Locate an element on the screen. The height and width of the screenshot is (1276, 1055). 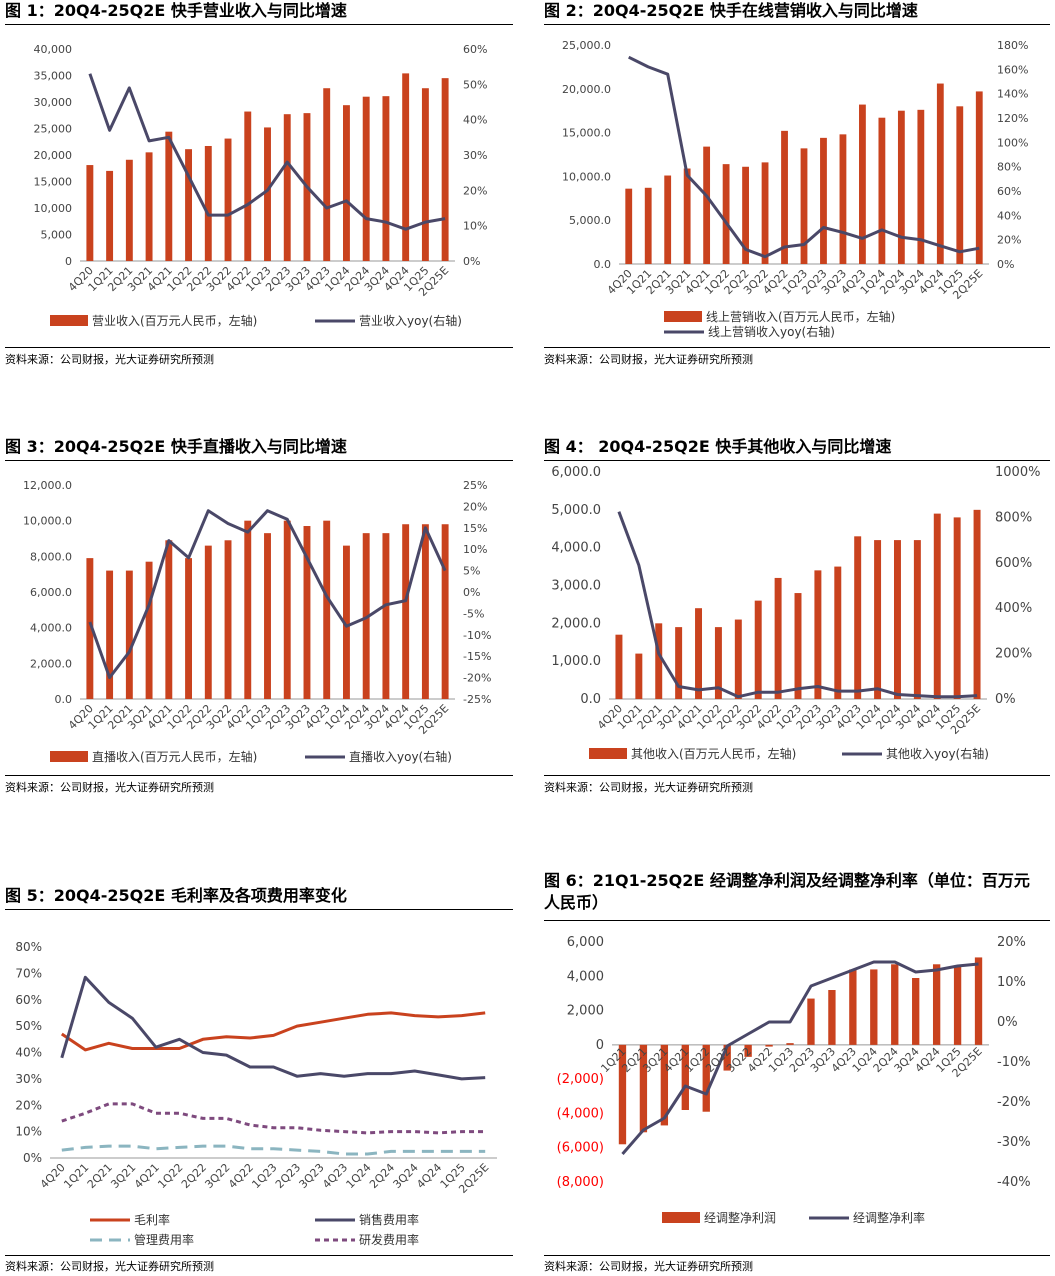
right-tick-label: 40% is located at coordinates (1009, 215).